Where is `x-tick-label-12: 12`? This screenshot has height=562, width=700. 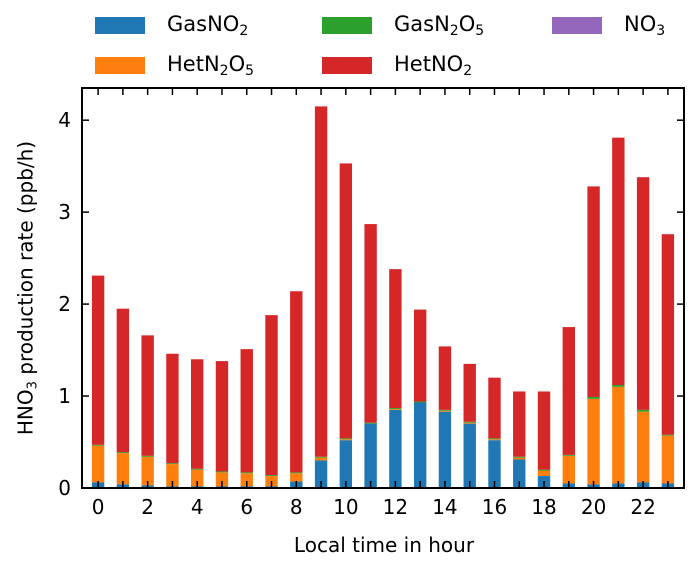 x-tick-label-12: 12 is located at coordinates (395, 507).